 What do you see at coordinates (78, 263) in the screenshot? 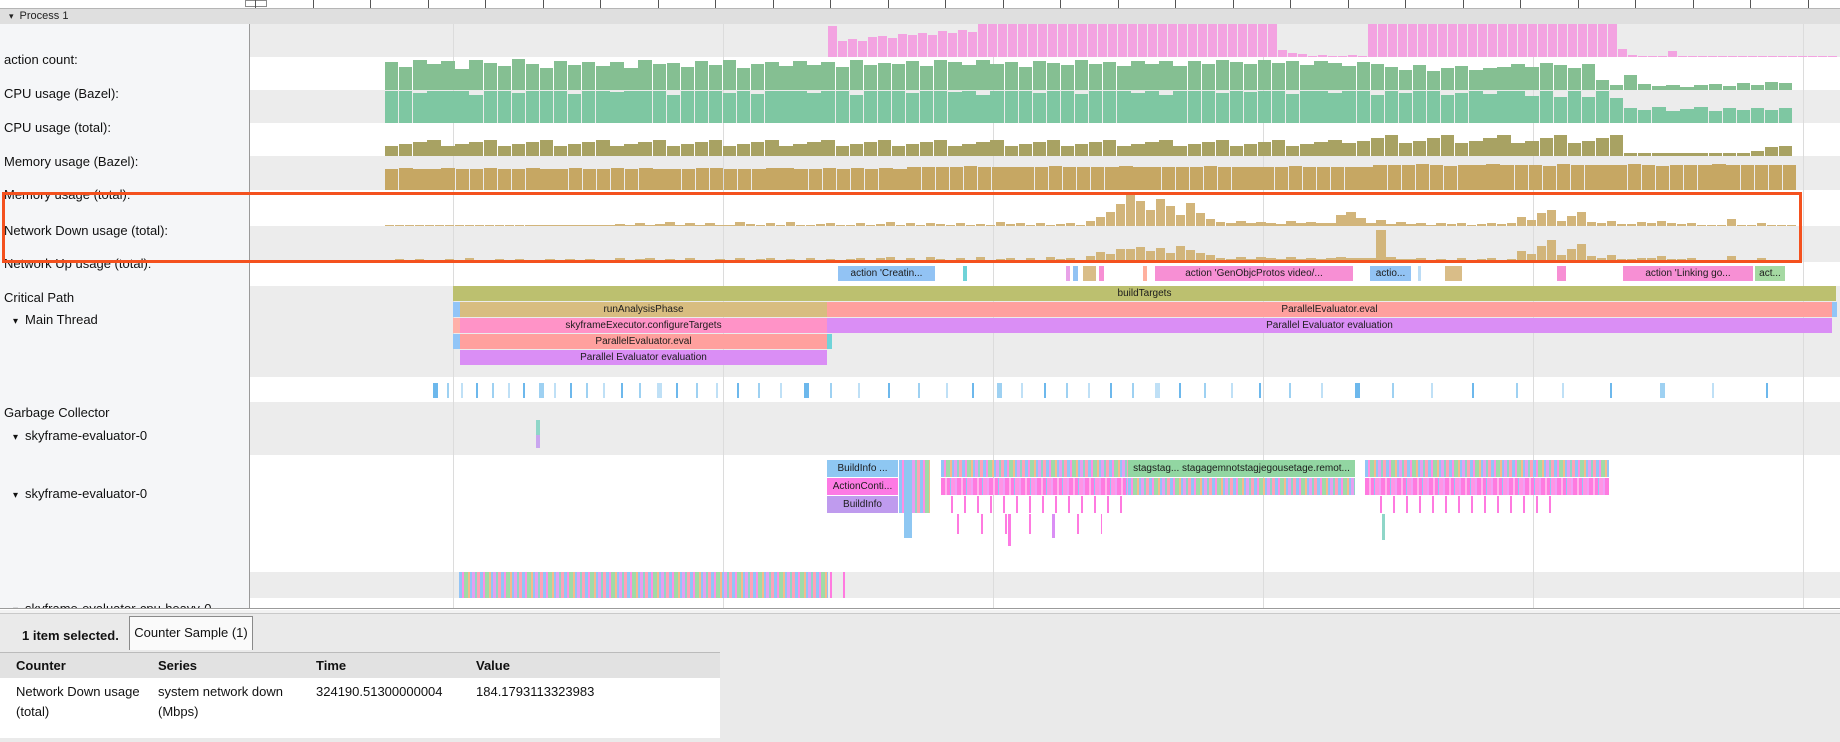
I see `sidebar-item-network-up: Network Up usage (total):` at bounding box center [78, 263].